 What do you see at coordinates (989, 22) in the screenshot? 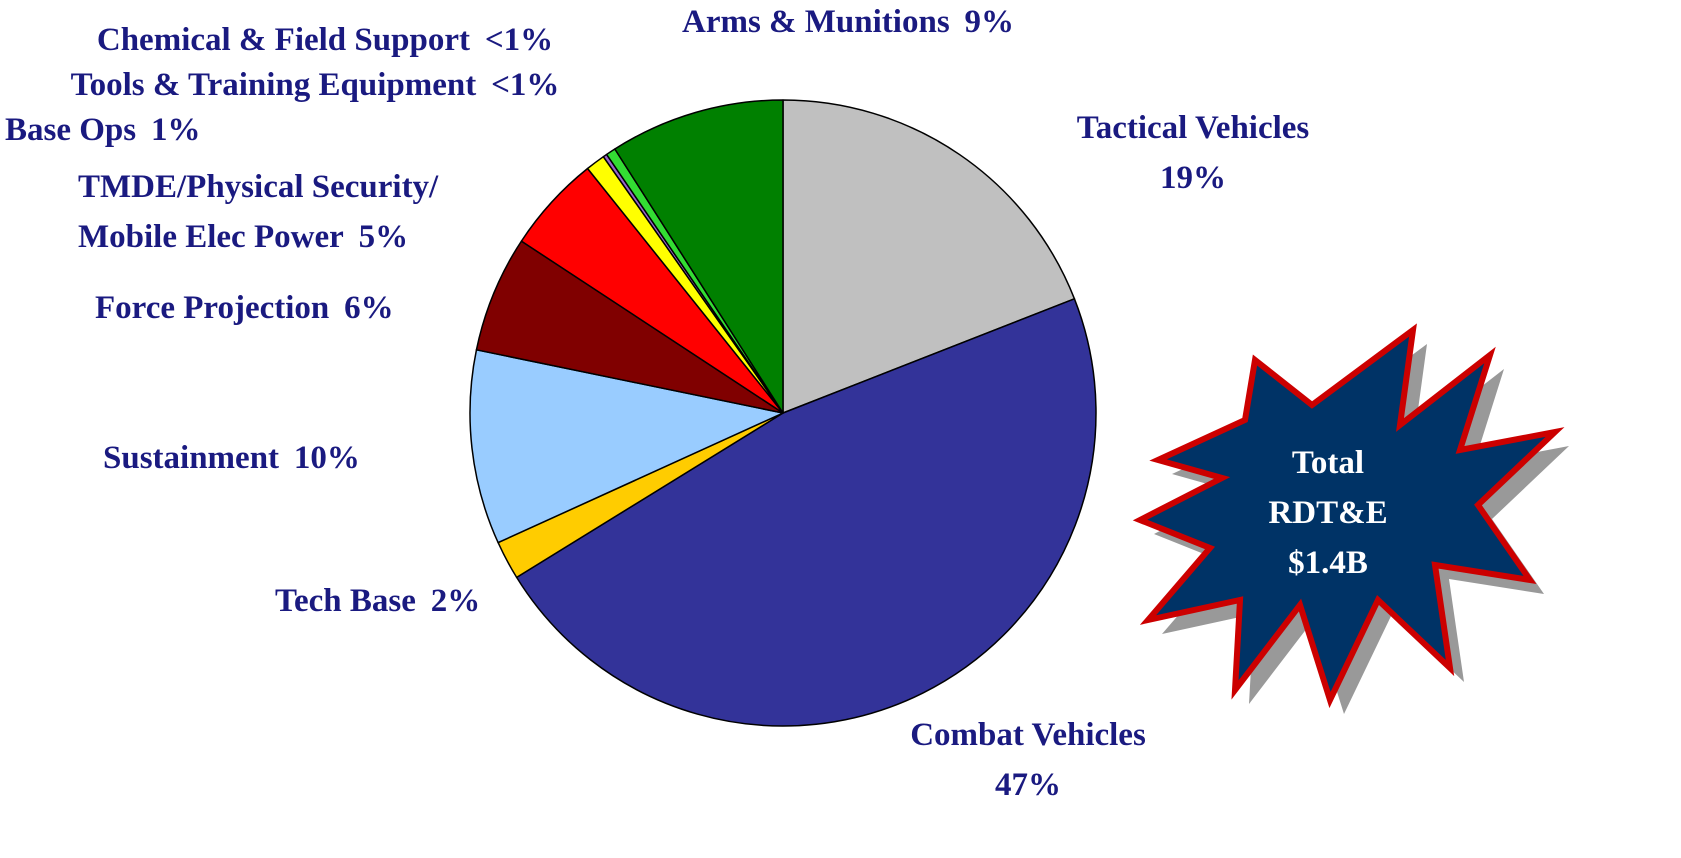
I see `value-label: 9%` at bounding box center [989, 22].